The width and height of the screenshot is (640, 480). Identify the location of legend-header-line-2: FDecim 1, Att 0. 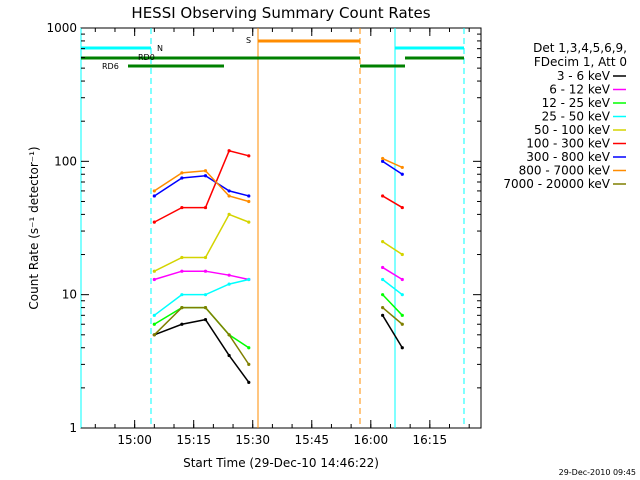
(580, 62).